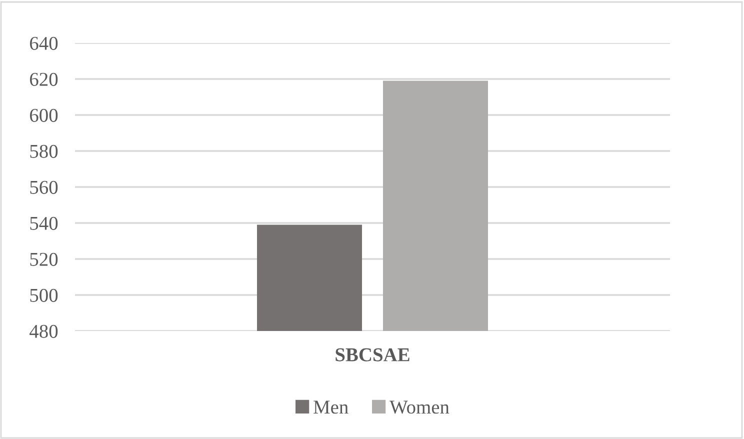 This screenshot has height=439, width=744. What do you see at coordinates (331, 407) in the screenshot?
I see `legend-label: Men` at bounding box center [331, 407].